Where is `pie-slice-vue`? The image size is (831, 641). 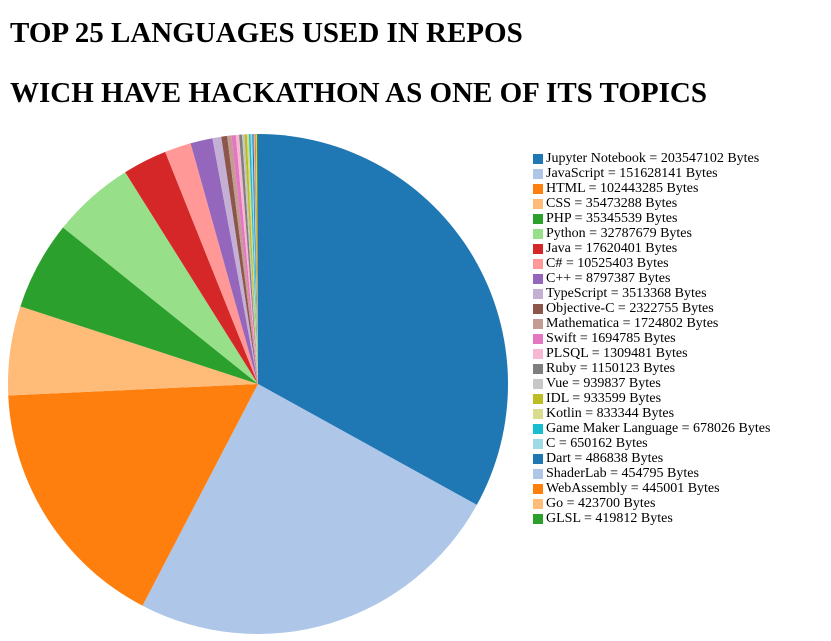
pie-slice-vue is located at coordinates (250, 259).